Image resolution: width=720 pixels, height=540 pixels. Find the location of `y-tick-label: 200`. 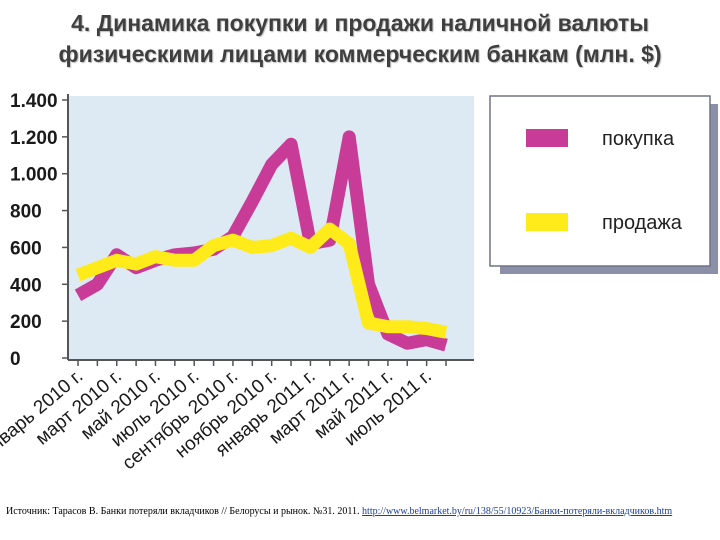

y-tick-label: 200 is located at coordinates (26, 322).